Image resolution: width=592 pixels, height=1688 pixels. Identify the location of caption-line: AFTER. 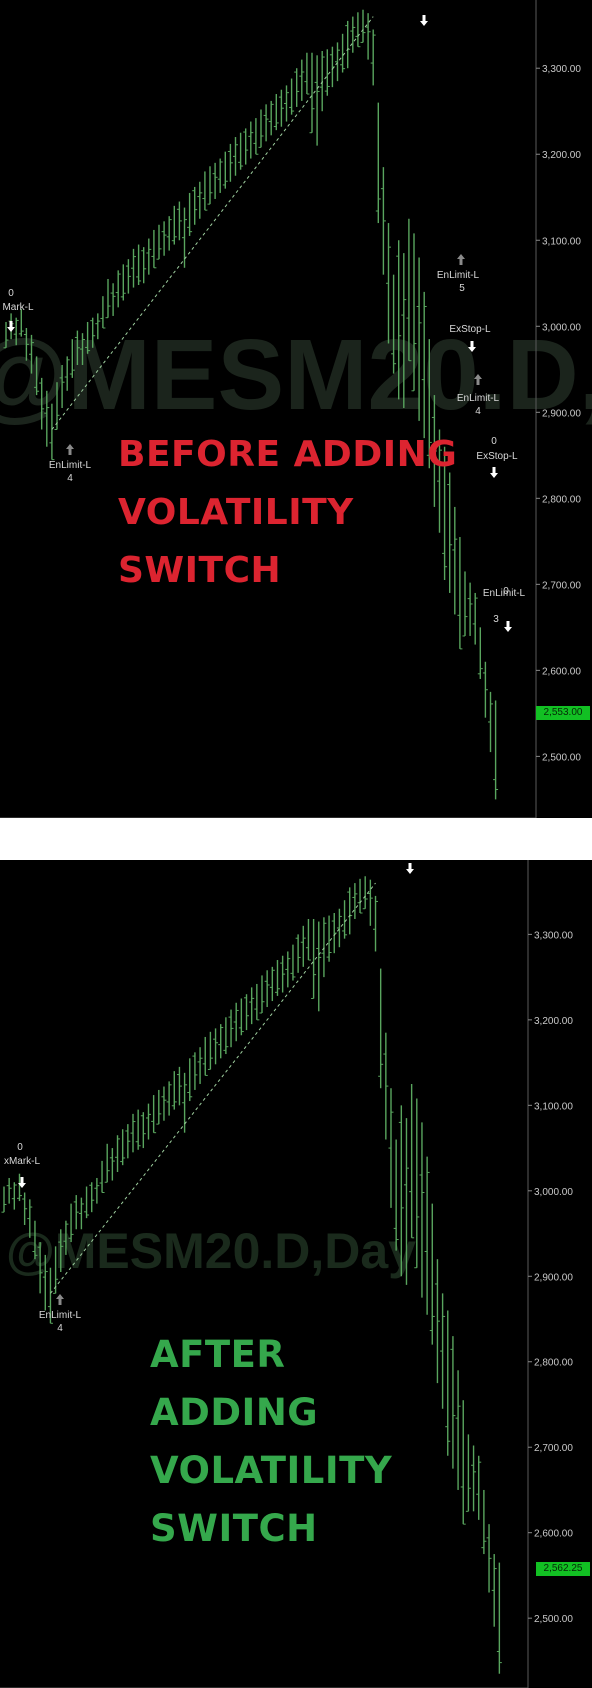
(218, 1354).